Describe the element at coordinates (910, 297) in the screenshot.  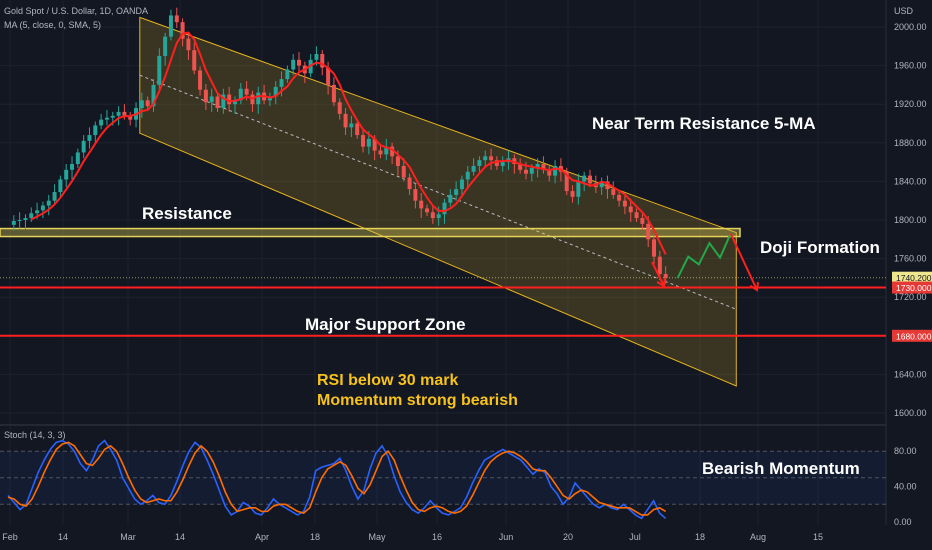
I see `price-tick-label: 1720.00` at that location.